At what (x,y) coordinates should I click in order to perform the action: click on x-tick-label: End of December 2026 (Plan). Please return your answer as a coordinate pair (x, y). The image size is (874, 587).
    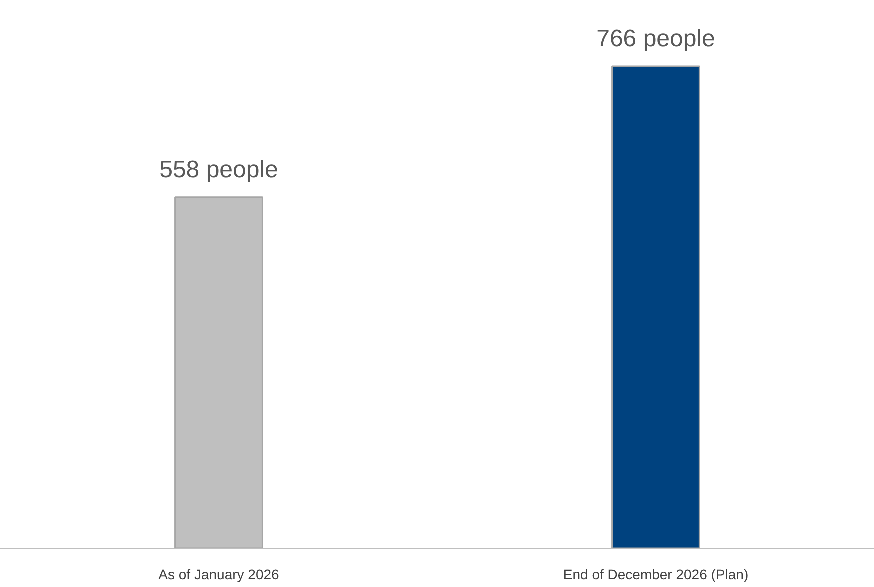
    Looking at the image, I should click on (656, 574).